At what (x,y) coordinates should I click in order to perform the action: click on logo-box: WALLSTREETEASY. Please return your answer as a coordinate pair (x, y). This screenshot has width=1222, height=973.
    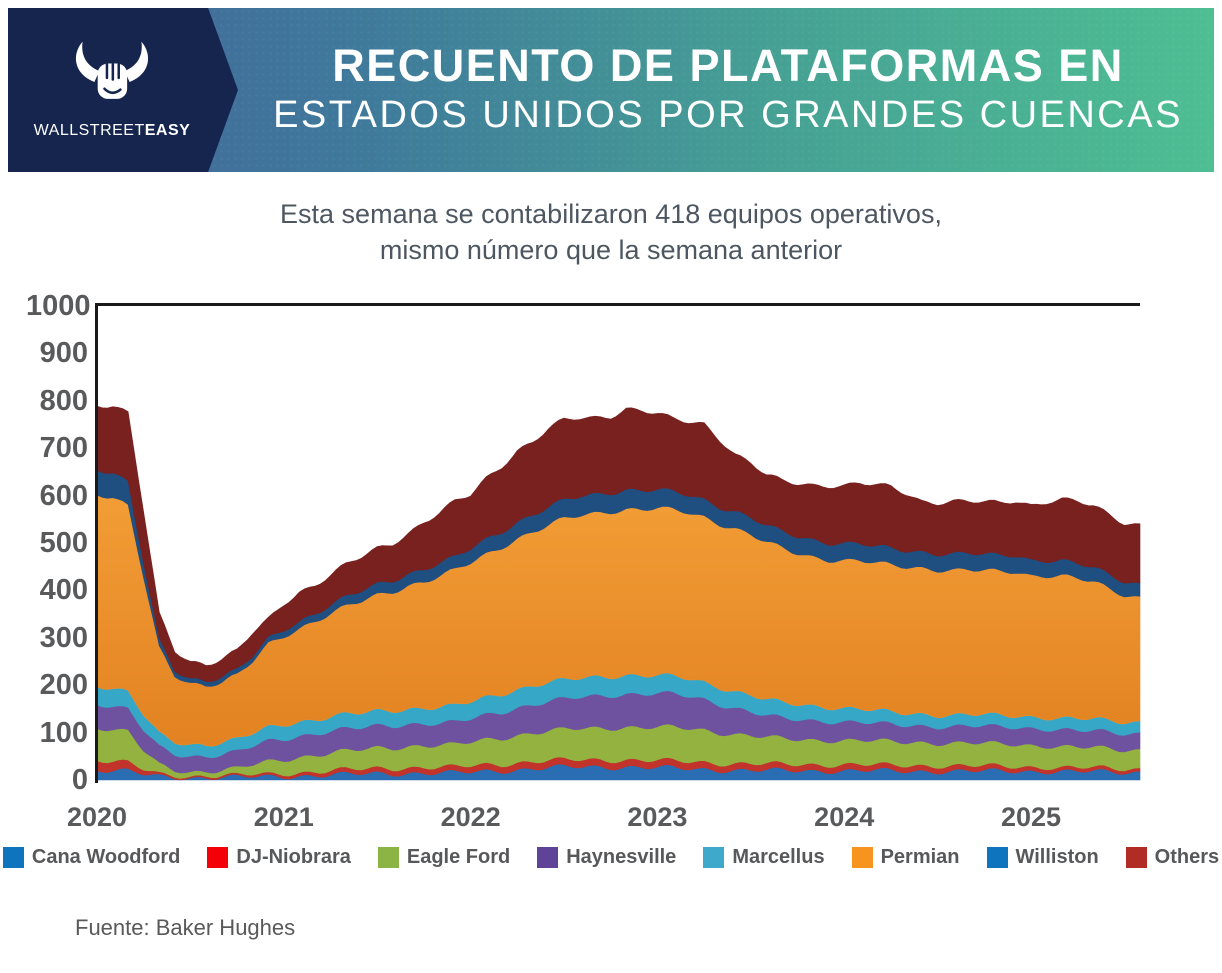
    Looking at the image, I should click on (123, 90).